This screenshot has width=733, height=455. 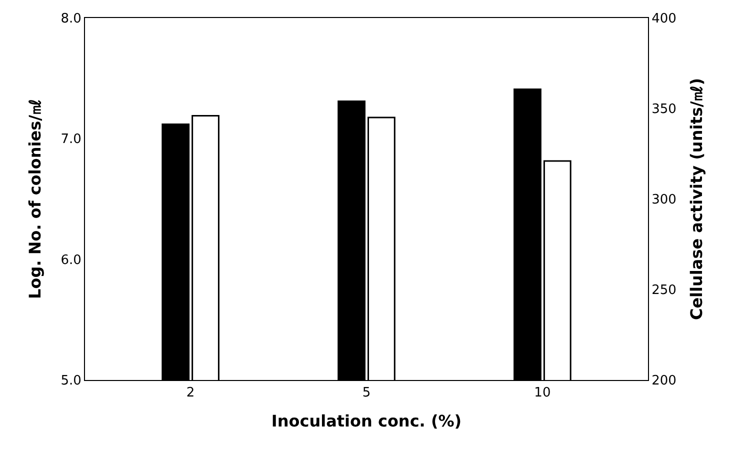 What do you see at coordinates (35, 199) in the screenshot?
I see `y-axis-title: Log. No. of colonies/㎖` at bounding box center [35, 199].